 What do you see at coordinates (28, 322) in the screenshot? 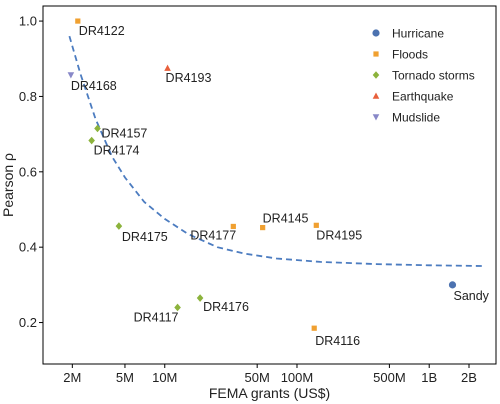
I see `y-tick-label: 0.2` at bounding box center [28, 322].